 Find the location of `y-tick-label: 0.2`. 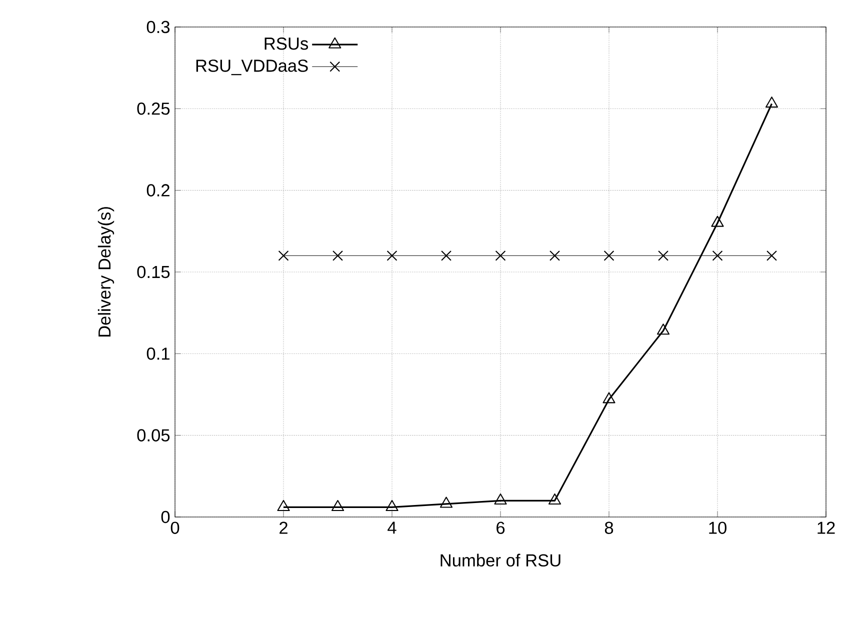

y-tick-label: 0.2 is located at coordinates (158, 190).